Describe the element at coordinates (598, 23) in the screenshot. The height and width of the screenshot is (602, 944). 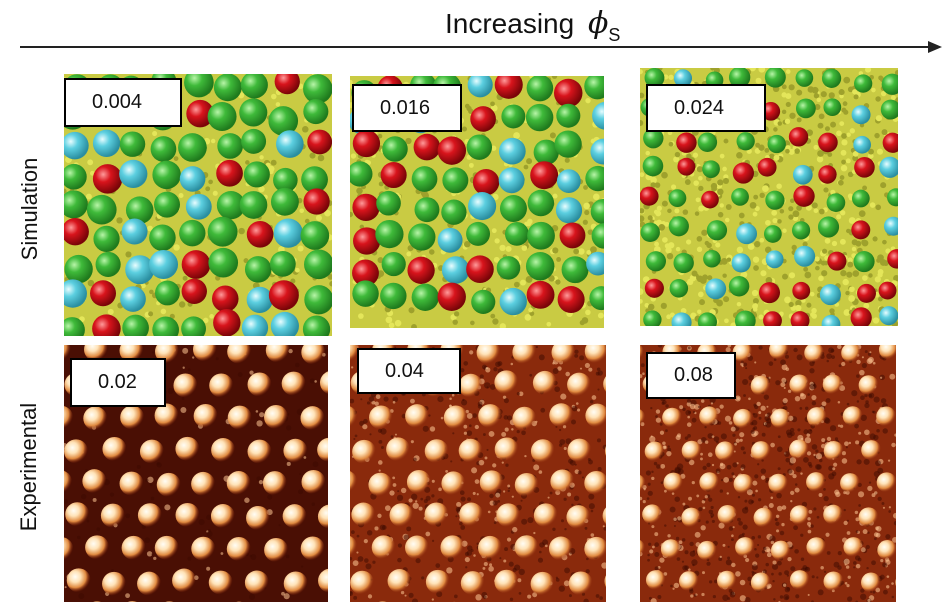
I see `phi-symbol: ϕ` at that location.